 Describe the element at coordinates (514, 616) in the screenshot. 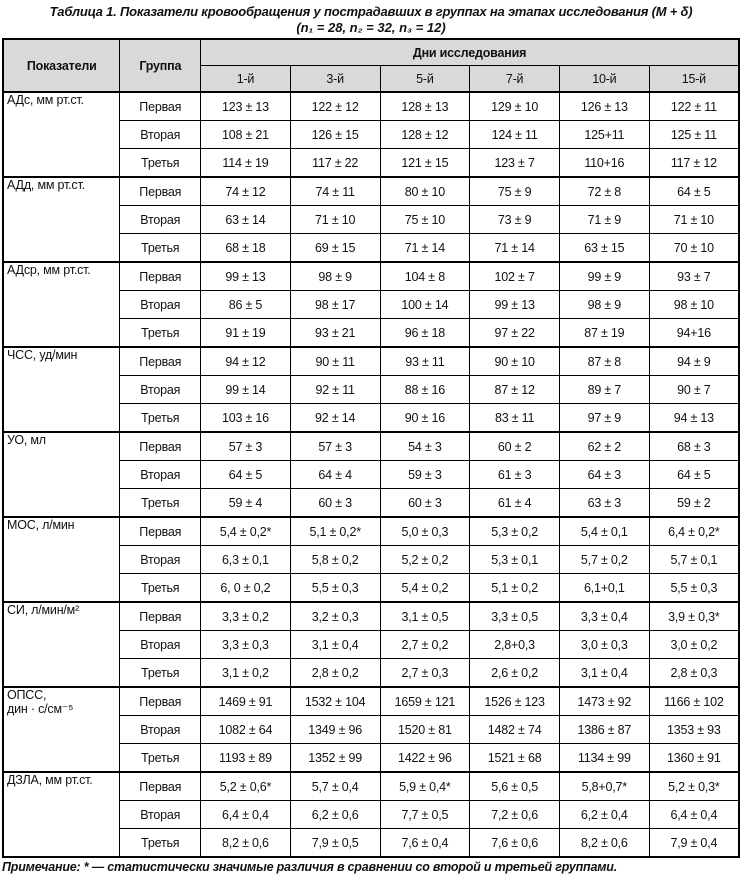

I see `value-cell: 3,3 ± 0,5` at that location.